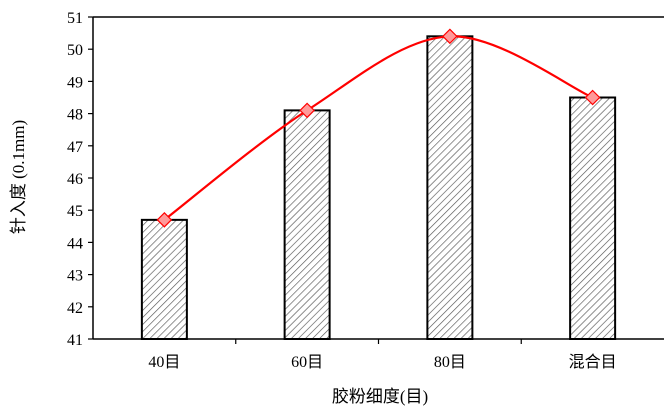 This screenshot has height=412, width=664. I want to click on y-tick-label: 50, so click(75, 50).